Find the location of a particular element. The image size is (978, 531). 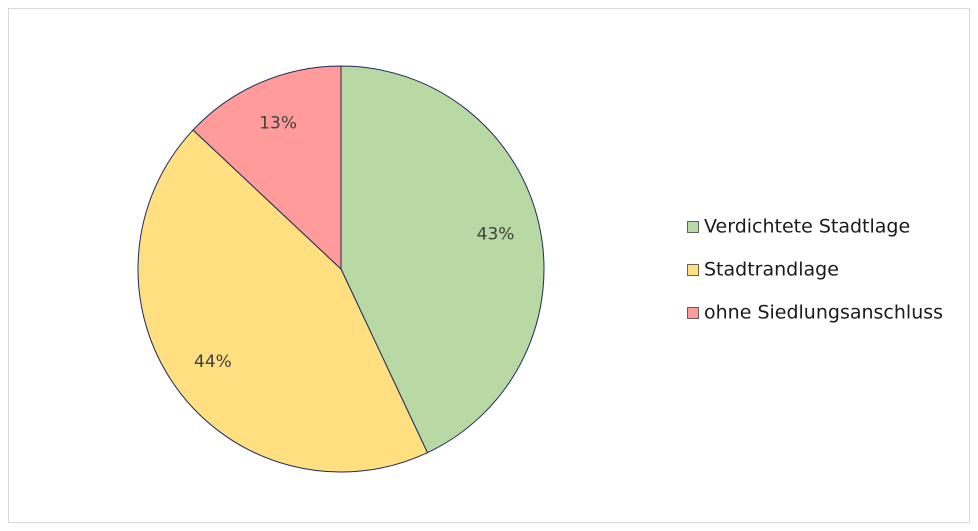

data-label: 44% is located at coordinates (213, 362).